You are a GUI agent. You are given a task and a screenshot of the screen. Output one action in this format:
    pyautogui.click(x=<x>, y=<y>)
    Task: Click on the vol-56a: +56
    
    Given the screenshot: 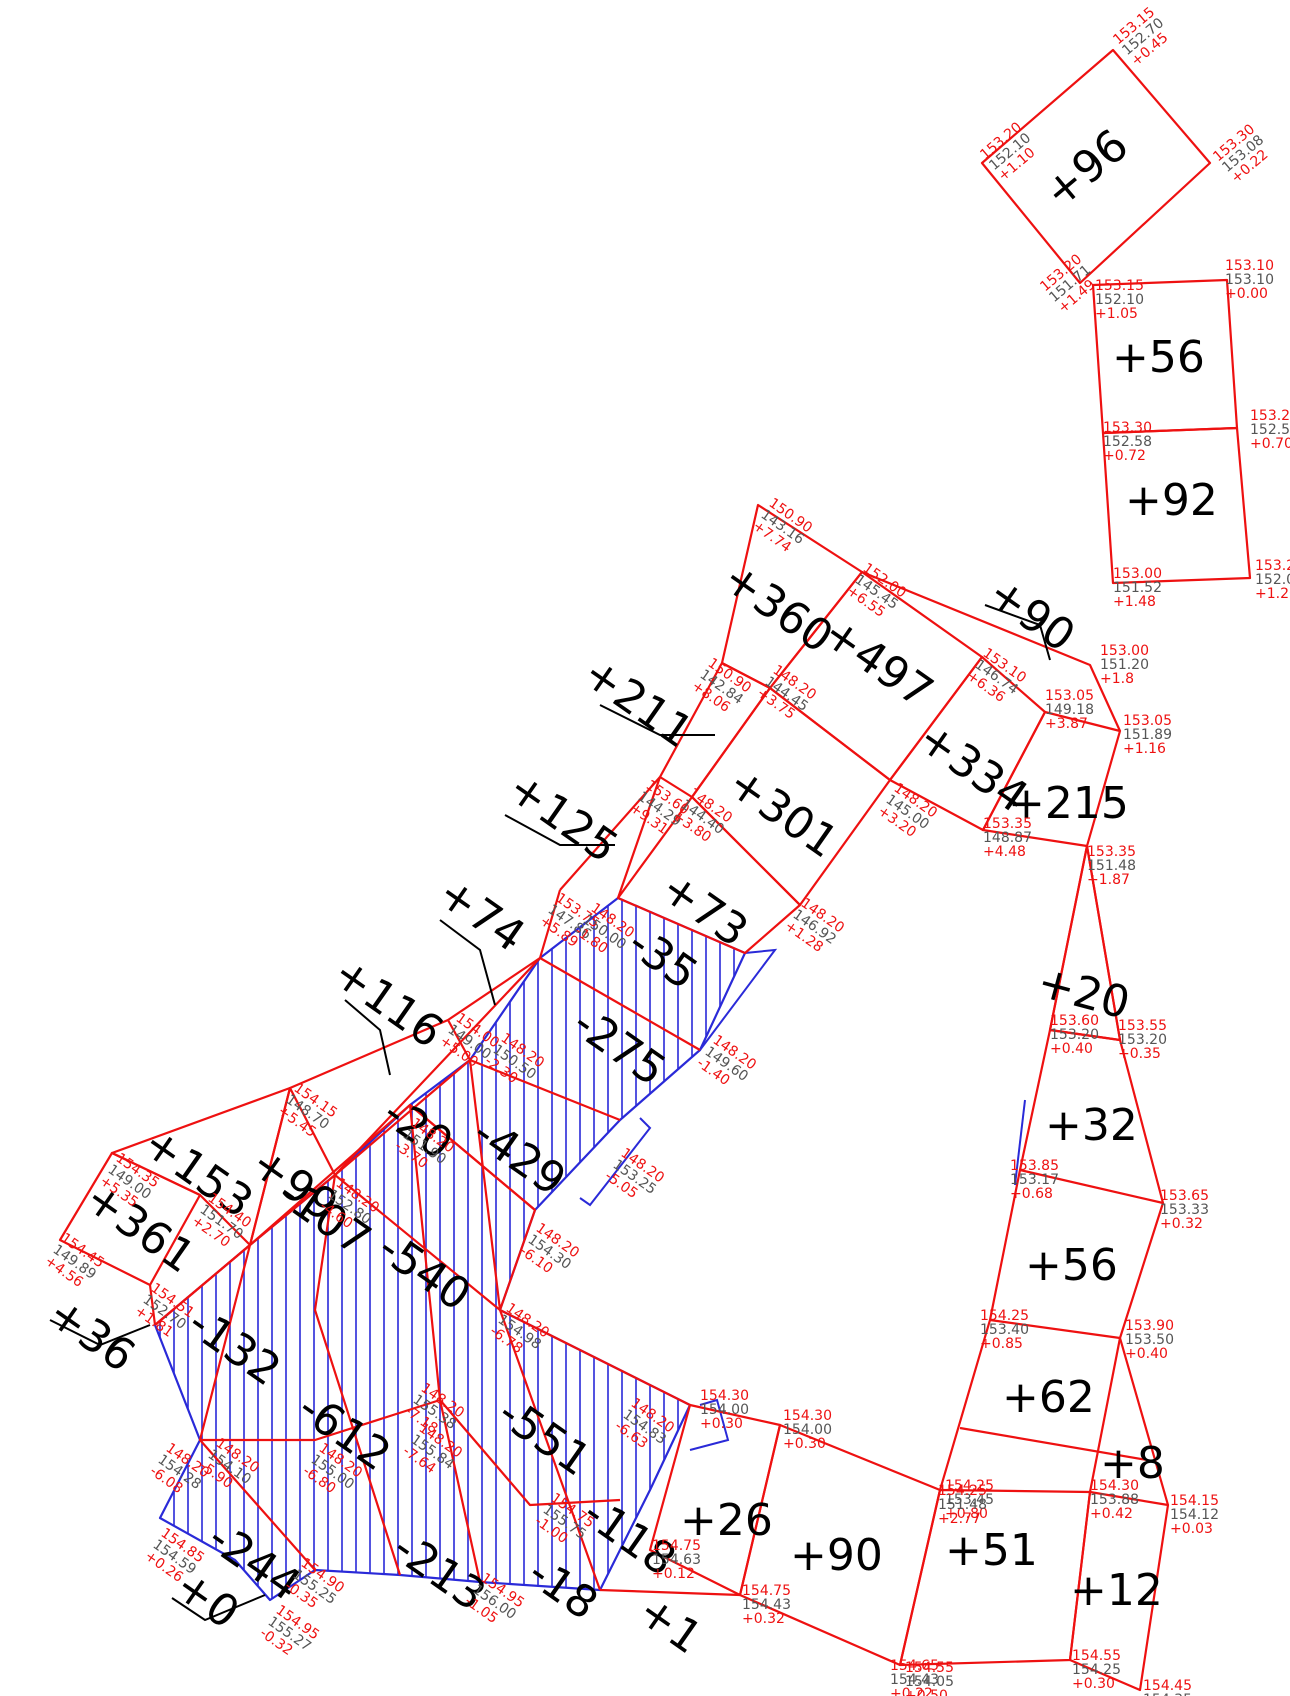 What is the action you would take?
    pyautogui.click(x=1158, y=357)
    